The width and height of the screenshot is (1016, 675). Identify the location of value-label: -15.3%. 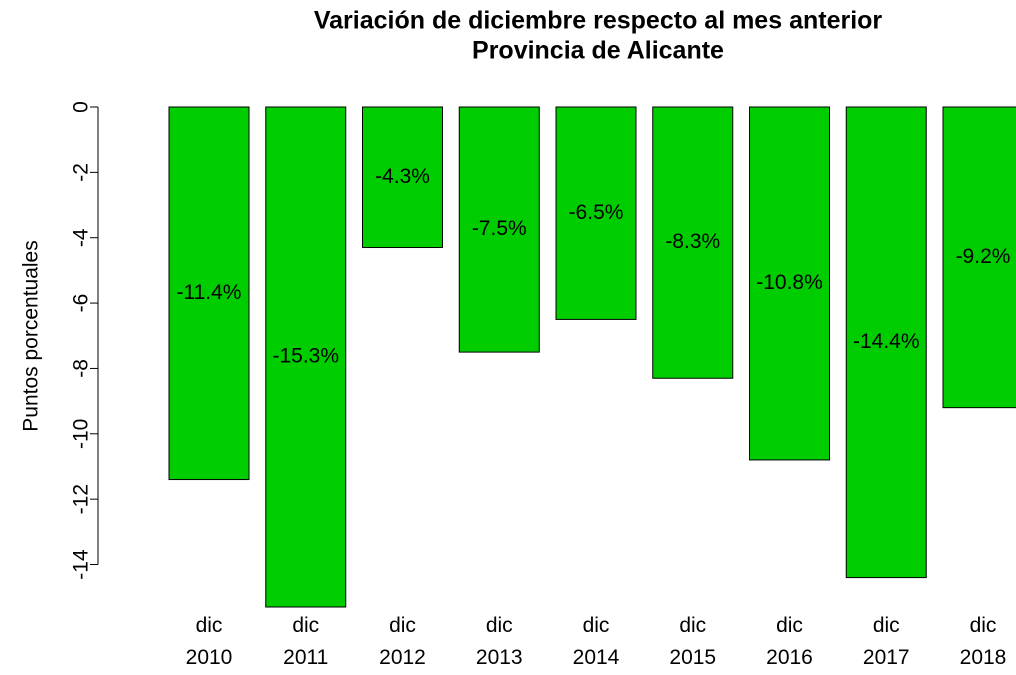
(305, 356).